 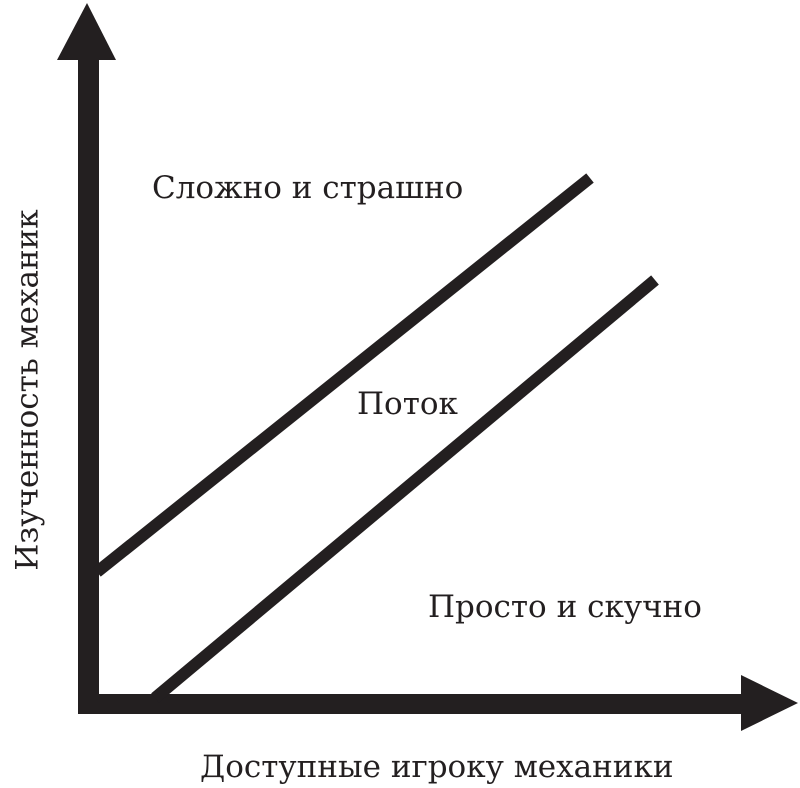 What do you see at coordinates (769, 703) in the screenshot?
I see `x-axis-arrowhead` at bounding box center [769, 703].